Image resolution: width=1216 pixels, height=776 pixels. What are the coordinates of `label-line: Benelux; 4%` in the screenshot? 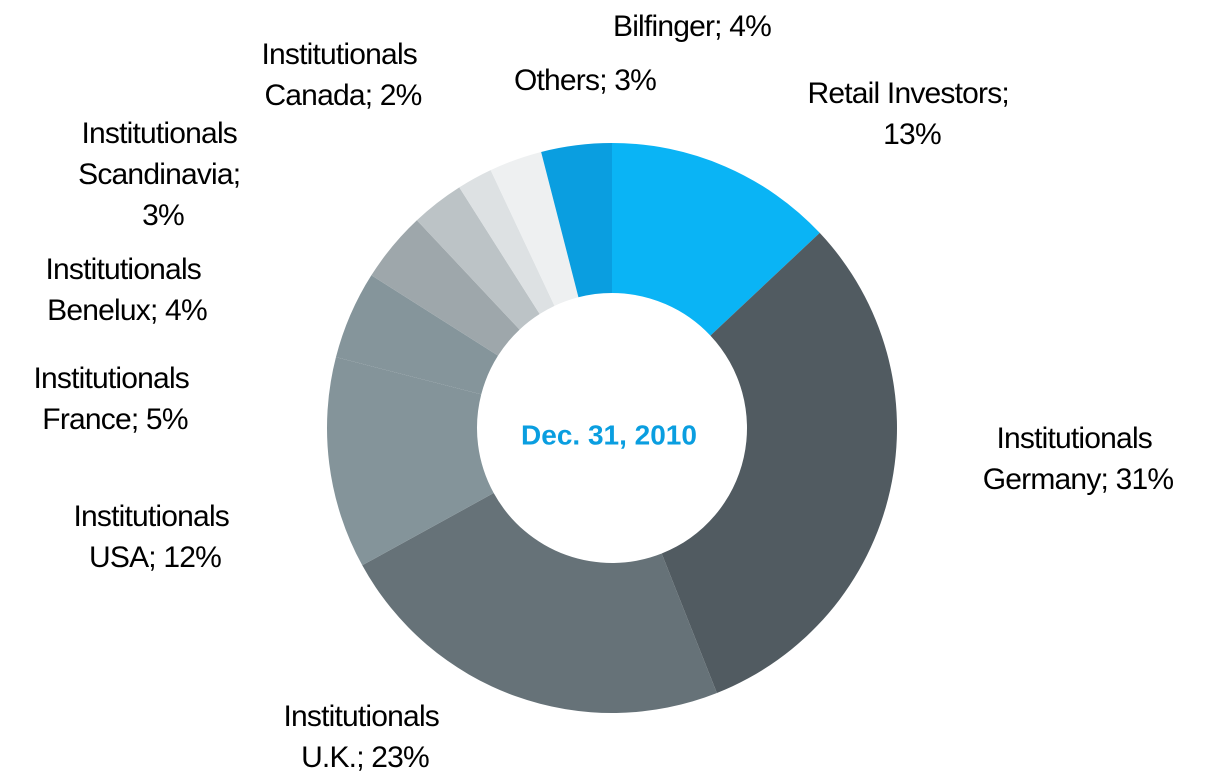 It's located at (127, 310).